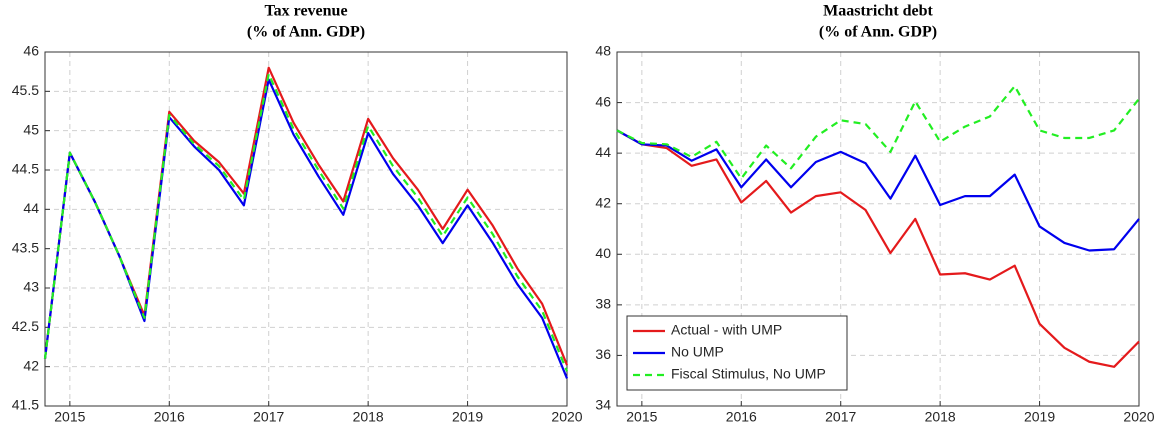 Image resolution: width=1162 pixels, height=427 pixels. I want to click on y-tick-label: 45, so click(31, 129).